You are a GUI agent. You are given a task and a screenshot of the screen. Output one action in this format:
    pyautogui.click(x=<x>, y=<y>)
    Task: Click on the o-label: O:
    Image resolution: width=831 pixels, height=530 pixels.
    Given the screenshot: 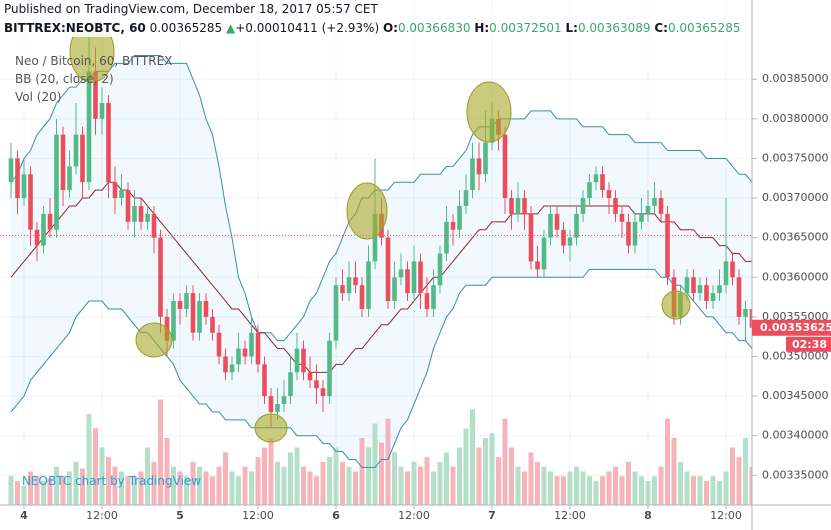 What is the action you would take?
    pyautogui.click(x=390, y=28)
    